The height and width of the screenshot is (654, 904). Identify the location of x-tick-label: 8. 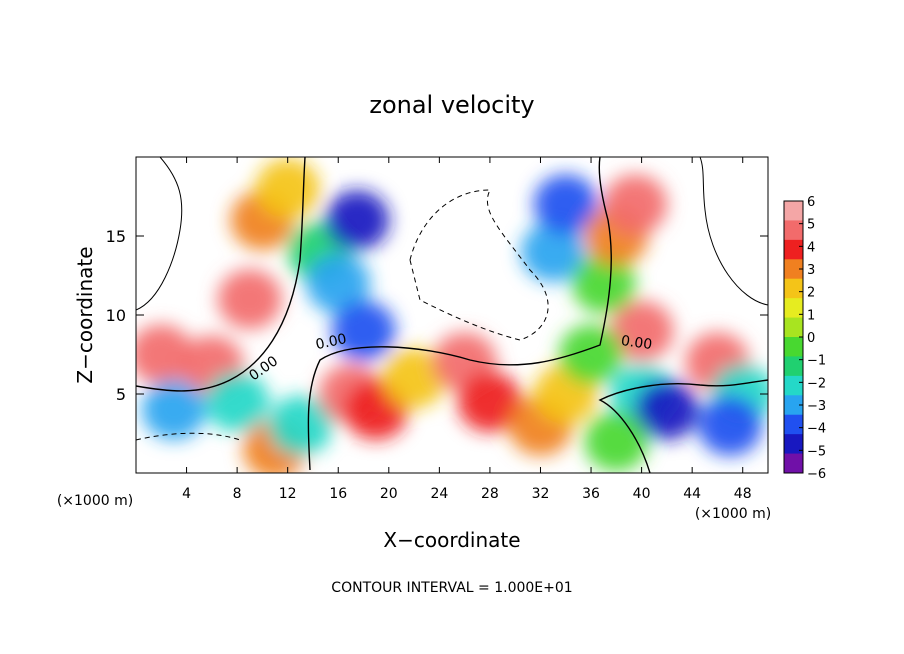
(237, 494).